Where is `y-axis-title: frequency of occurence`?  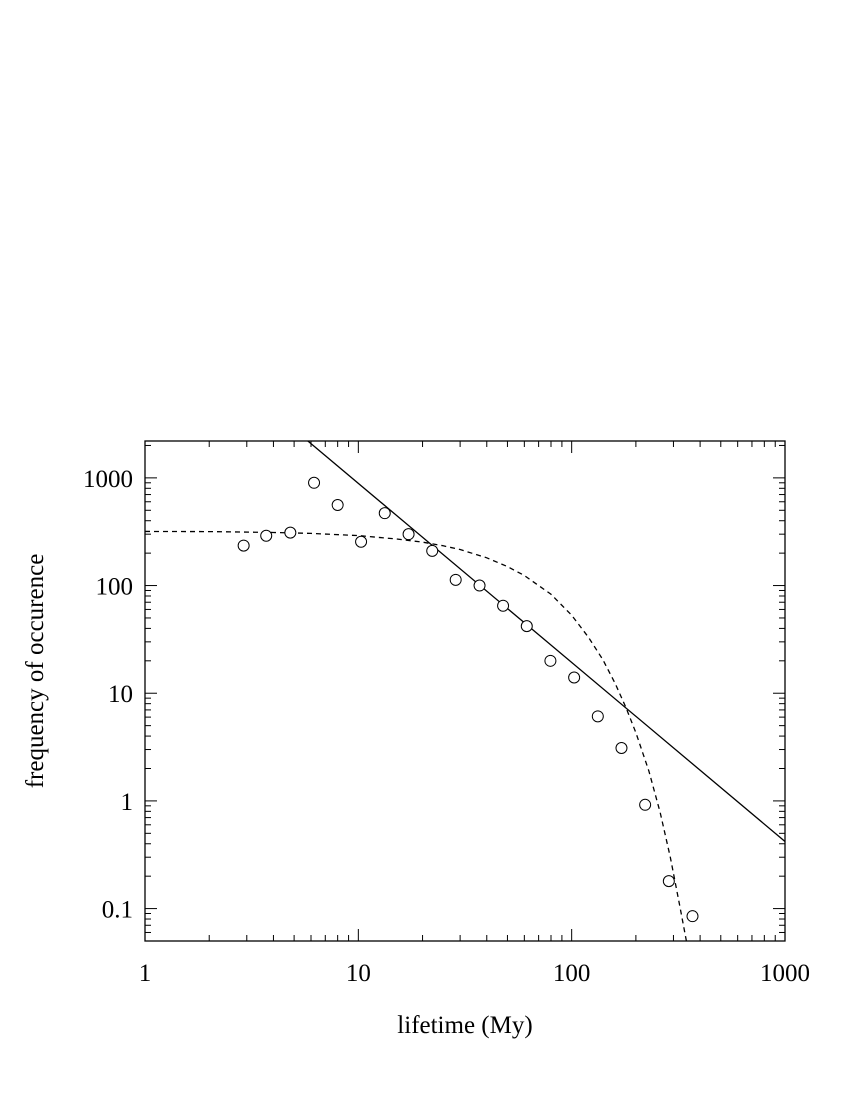 y-axis-title: frequency of occurence is located at coordinates (35, 671).